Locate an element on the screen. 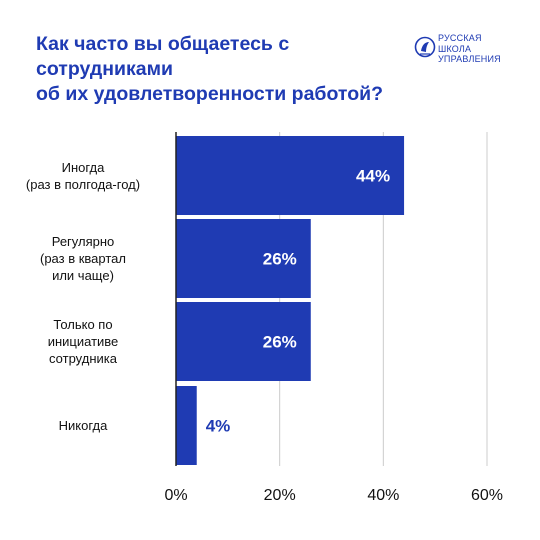 This screenshot has height=540, width=540. category-label-line: или чаще) is located at coordinates (83, 275).